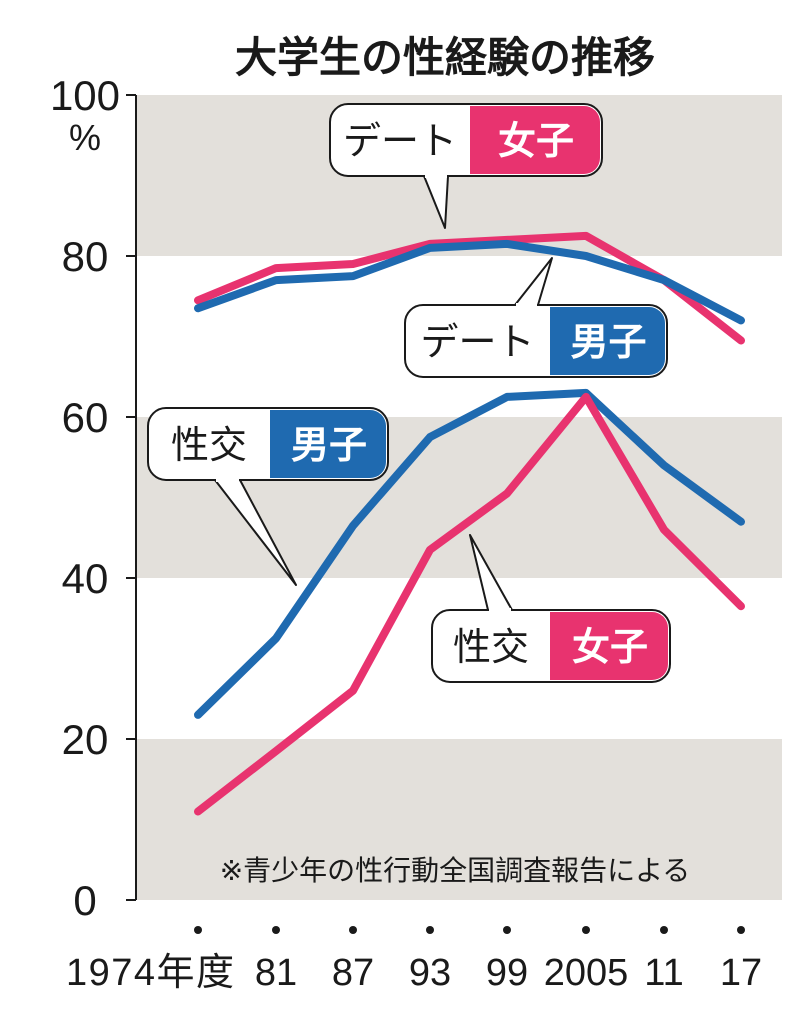  I want to click on series-label-0: デート 女子, so click(466, 166).